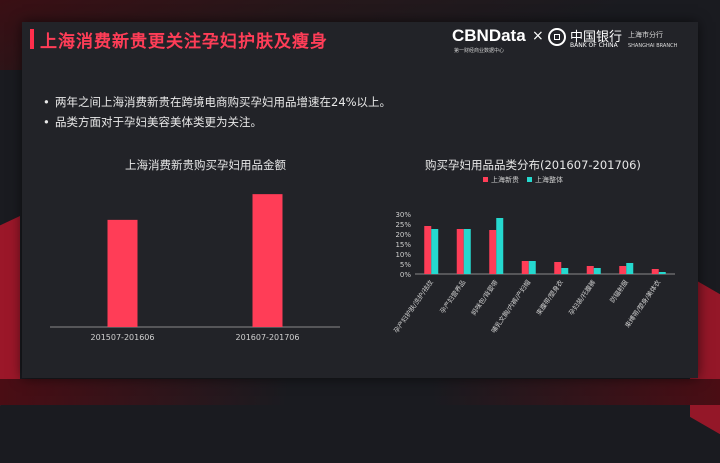 This screenshot has width=720, height=463. I want to click on cbndata-logo: CBNData, so click(489, 35).